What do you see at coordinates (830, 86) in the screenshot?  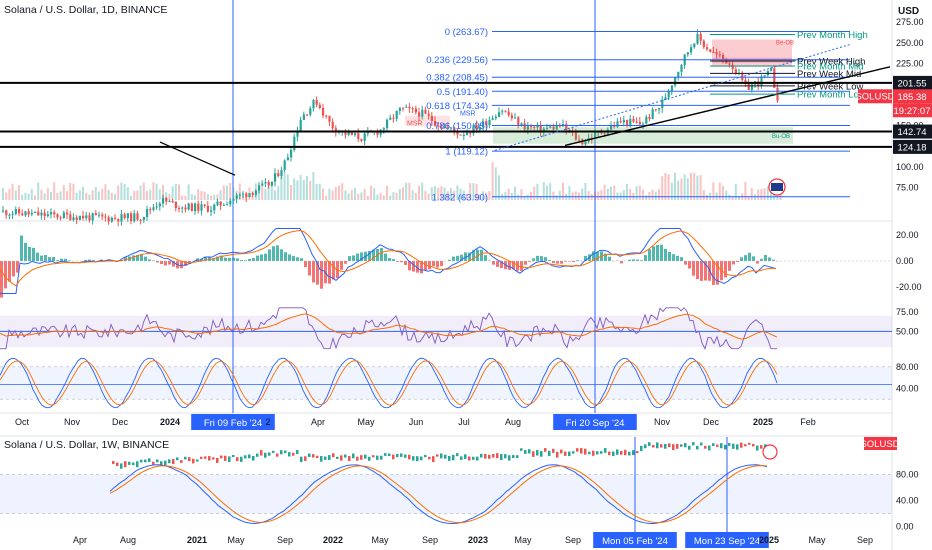 I see `period-level-label: Prev Week Low` at bounding box center [830, 86].